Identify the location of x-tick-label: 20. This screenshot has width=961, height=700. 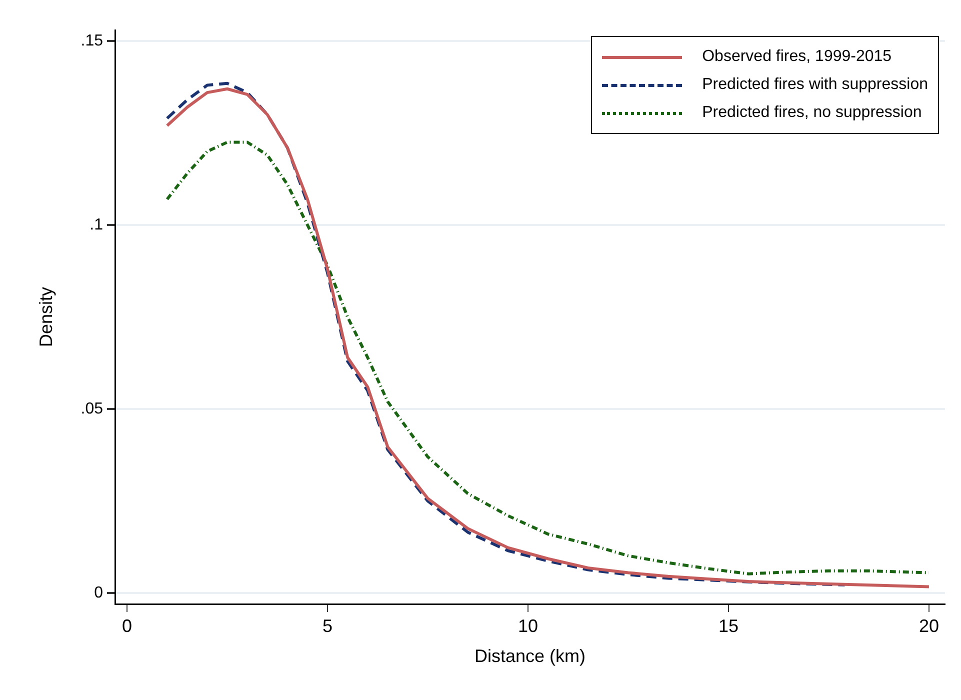
(928, 626).